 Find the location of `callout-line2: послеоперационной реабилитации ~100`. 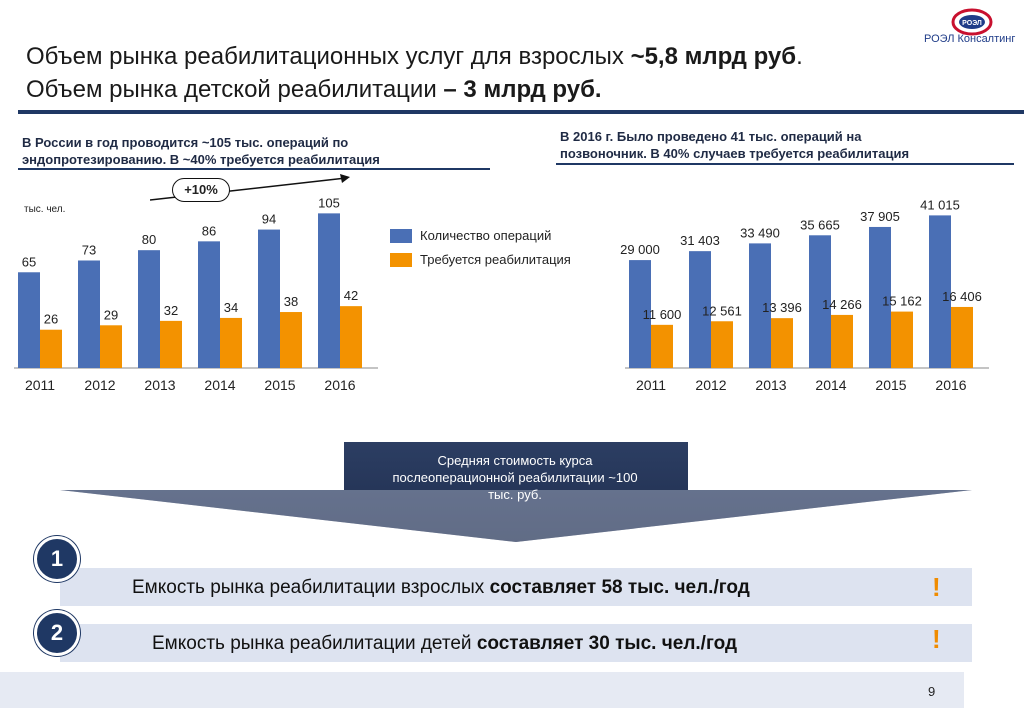

callout-line2: послеоперационной реабилитации ~100 is located at coordinates (515, 477).